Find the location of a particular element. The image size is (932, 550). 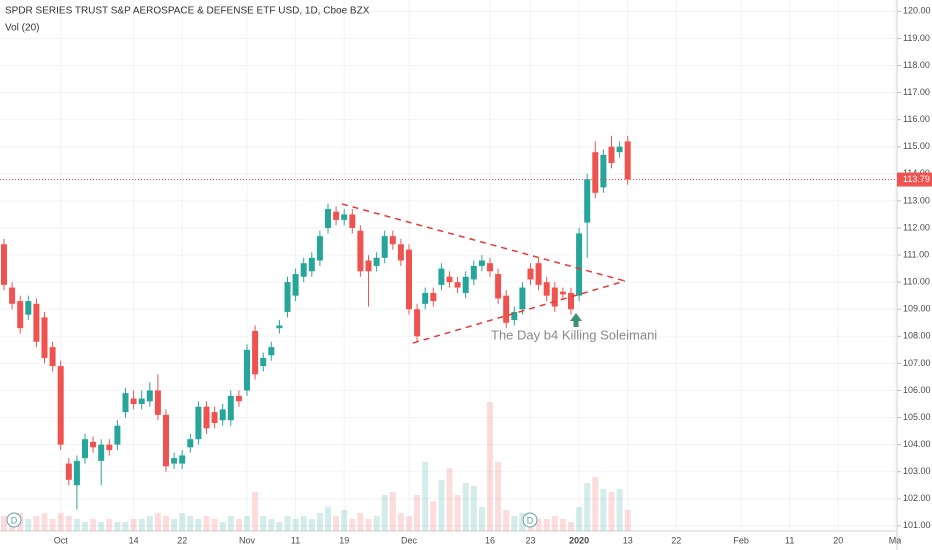

marker-circle is located at coordinates (14, 520).